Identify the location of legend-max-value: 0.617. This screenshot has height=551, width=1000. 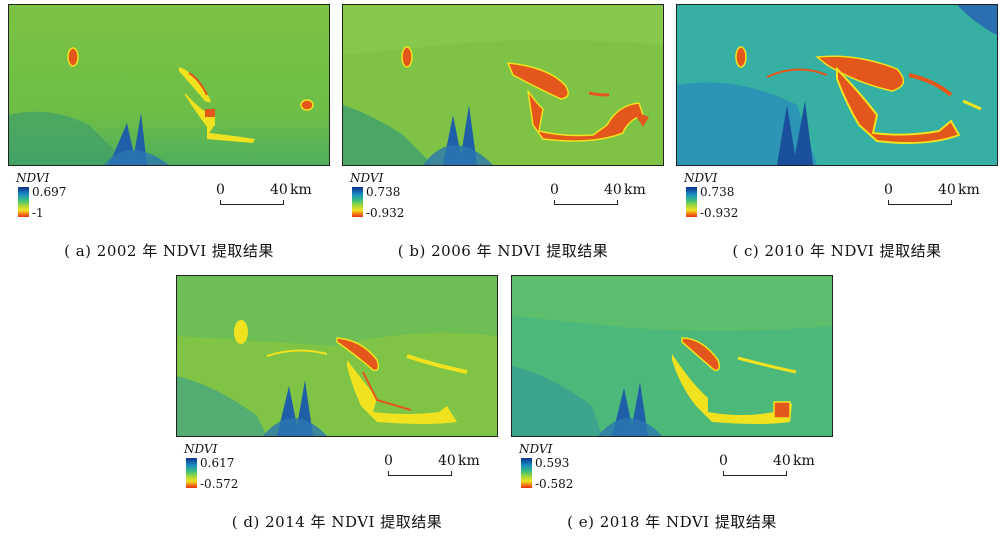
(217, 463).